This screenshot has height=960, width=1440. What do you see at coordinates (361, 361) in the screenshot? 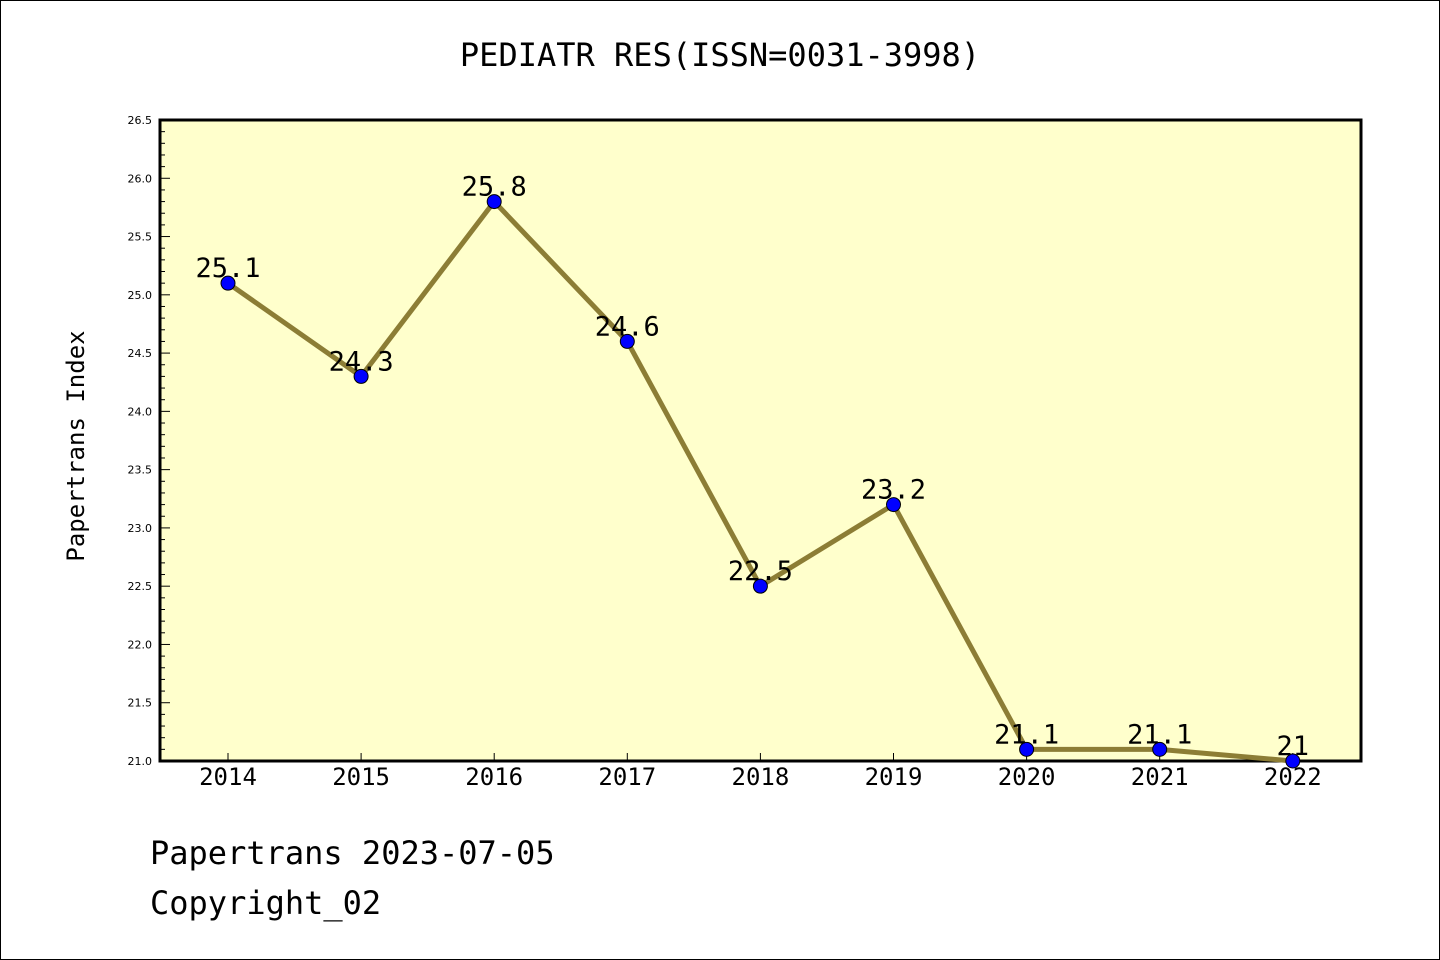
I see `data-label: 24.3` at bounding box center [361, 361].